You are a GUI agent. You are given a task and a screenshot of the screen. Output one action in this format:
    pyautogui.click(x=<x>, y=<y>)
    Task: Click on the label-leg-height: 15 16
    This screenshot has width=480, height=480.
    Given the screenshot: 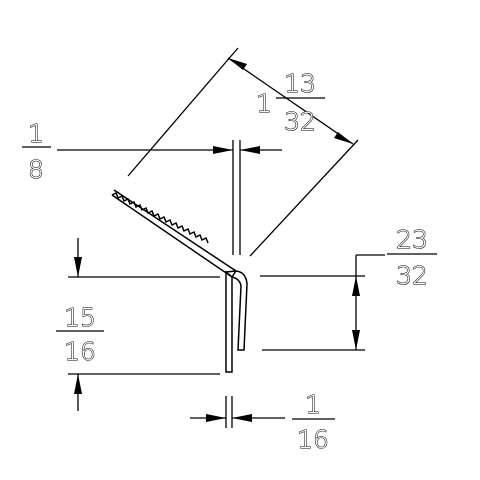 What is the action you would take?
    pyautogui.click(x=80, y=334)
    